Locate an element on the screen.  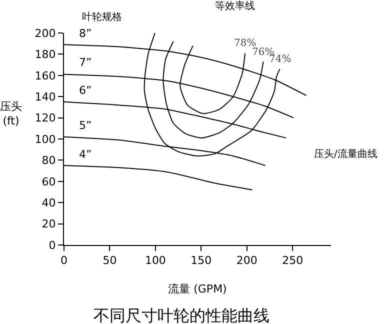
series-label: 6” is located at coordinates (85, 90).